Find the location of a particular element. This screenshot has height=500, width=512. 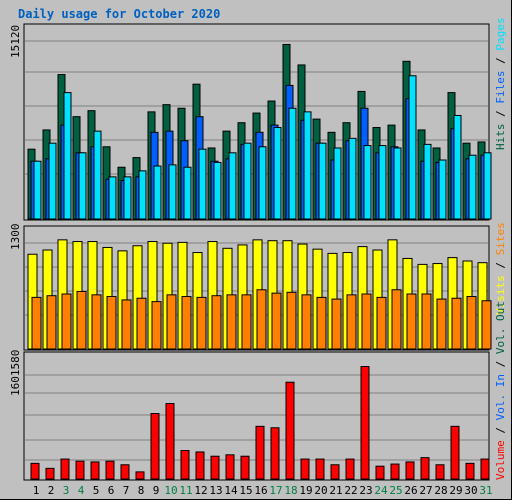

x-tick-label: 15 is located at coordinates (245, 490).